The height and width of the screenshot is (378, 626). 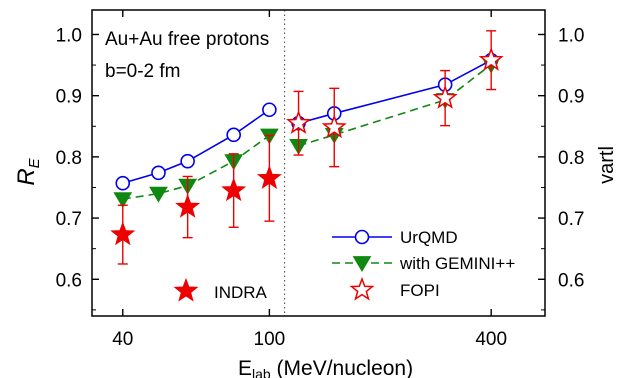 I want to click on series-indra, so click(x=196, y=199).